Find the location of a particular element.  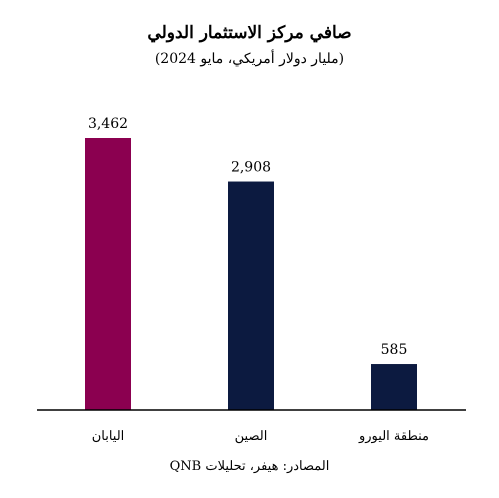

category-label-3: منطقة اليورو is located at coordinates (393, 436).